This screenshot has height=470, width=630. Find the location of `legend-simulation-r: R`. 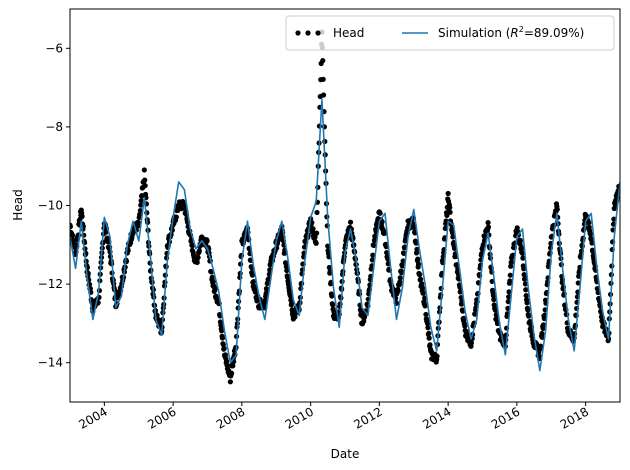

legend-simulation-r: R is located at coordinates (514, 33).